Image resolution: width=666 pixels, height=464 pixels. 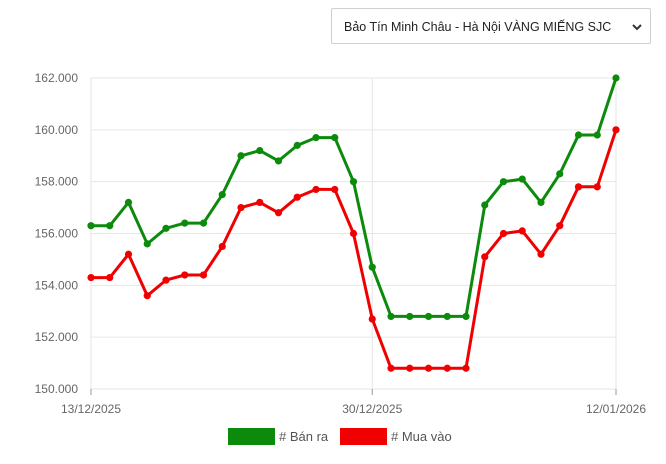 What do you see at coordinates (616, 409) in the screenshot?
I see `x-tick-label: 12/01/2026` at bounding box center [616, 409].